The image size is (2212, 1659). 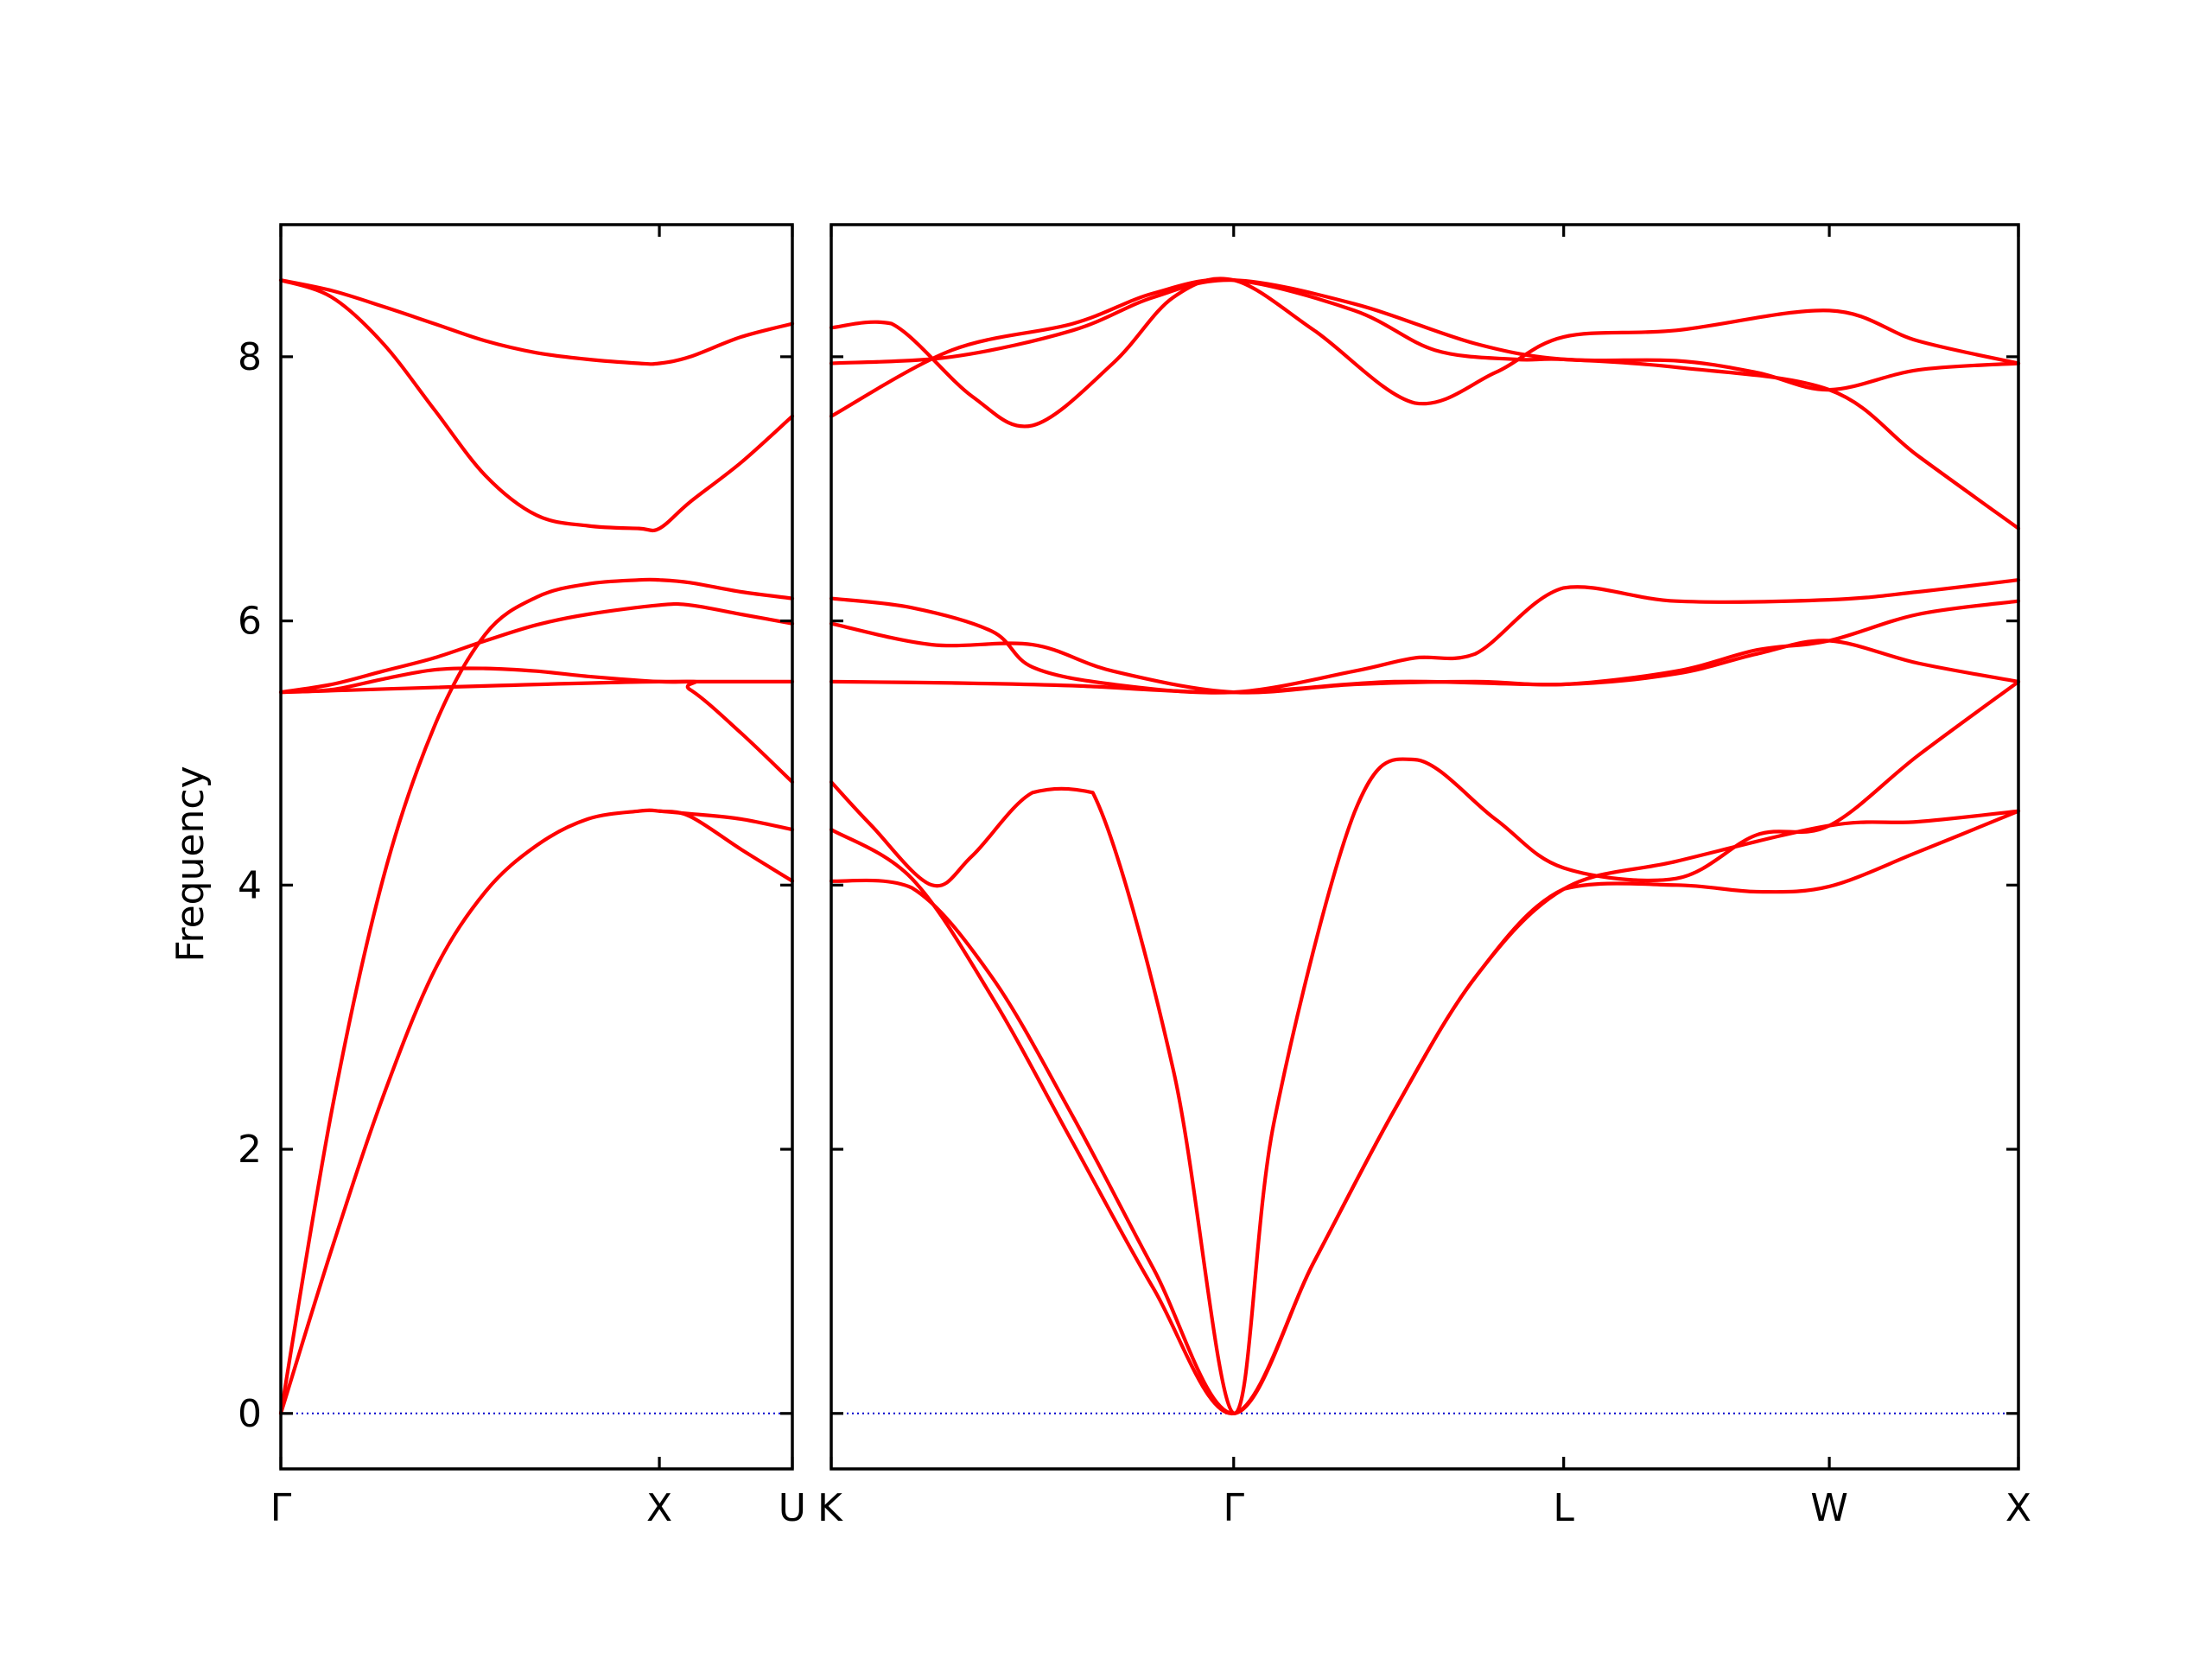 What do you see at coordinates (830, 1508) in the screenshot?
I see `x-tick-label: K` at bounding box center [830, 1508].